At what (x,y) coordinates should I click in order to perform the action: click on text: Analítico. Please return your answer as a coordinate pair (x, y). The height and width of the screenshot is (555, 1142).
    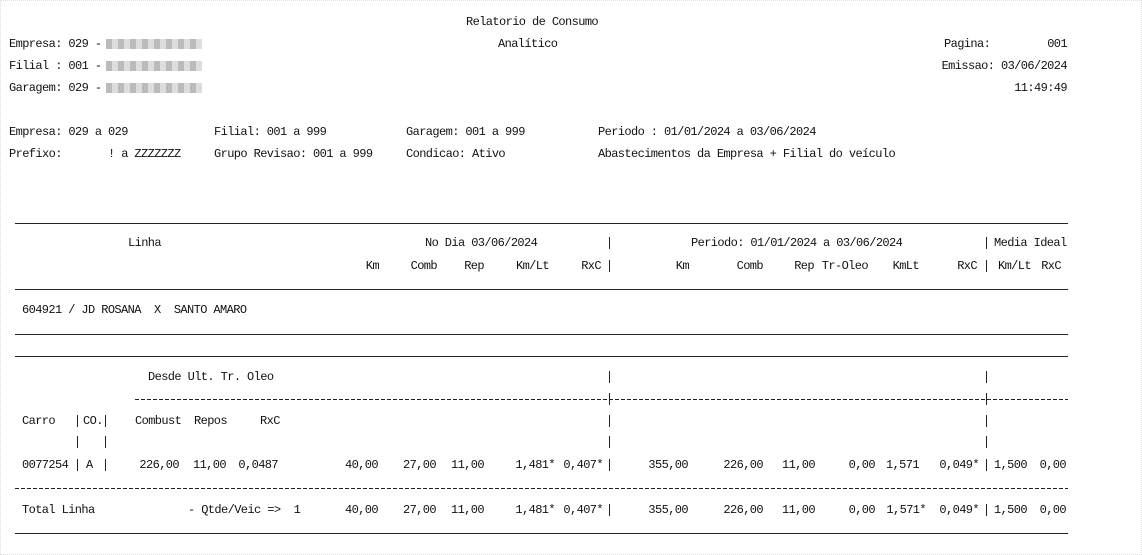
    Looking at the image, I should click on (528, 44).